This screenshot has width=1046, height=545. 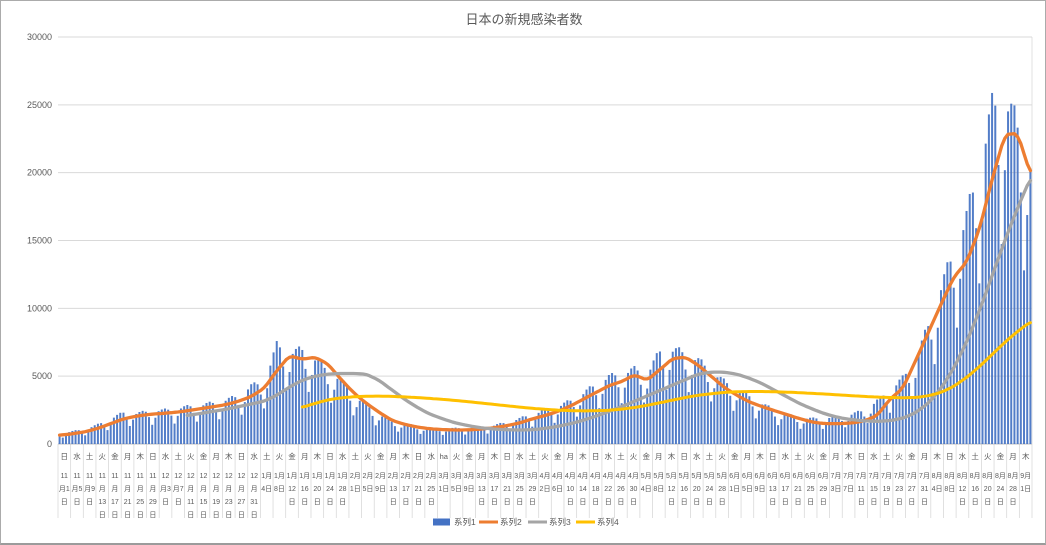 What do you see at coordinates (583, 489) in the screenshot?
I see `x-label-date-line: 14` at bounding box center [583, 489].